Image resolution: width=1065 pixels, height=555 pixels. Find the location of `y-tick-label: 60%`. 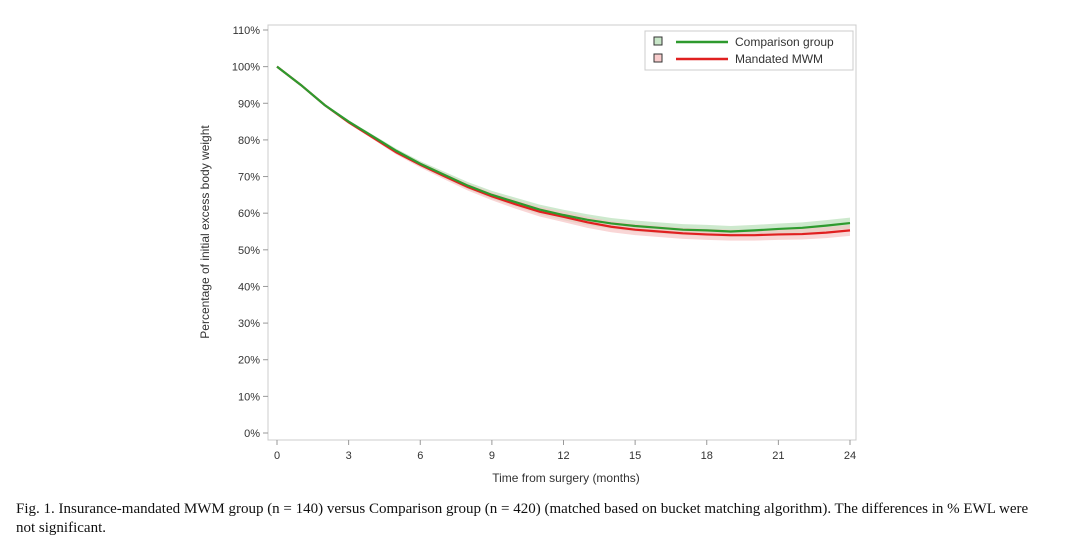

y-tick-label: 60% is located at coordinates (249, 214).